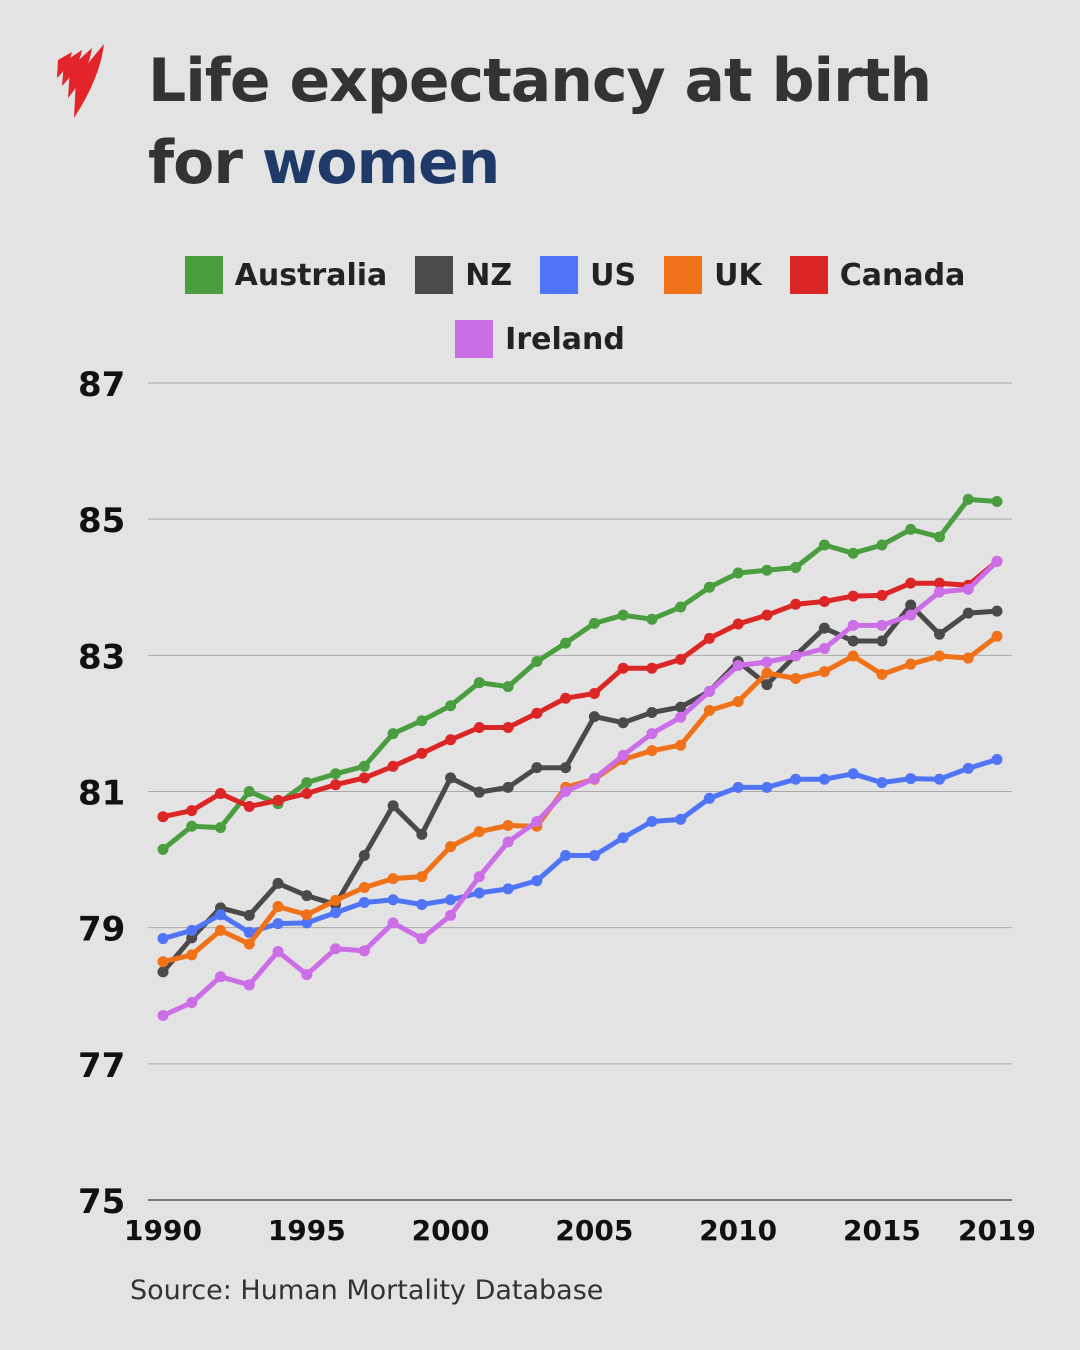  I want to click on title-highlight: women, so click(381, 163).